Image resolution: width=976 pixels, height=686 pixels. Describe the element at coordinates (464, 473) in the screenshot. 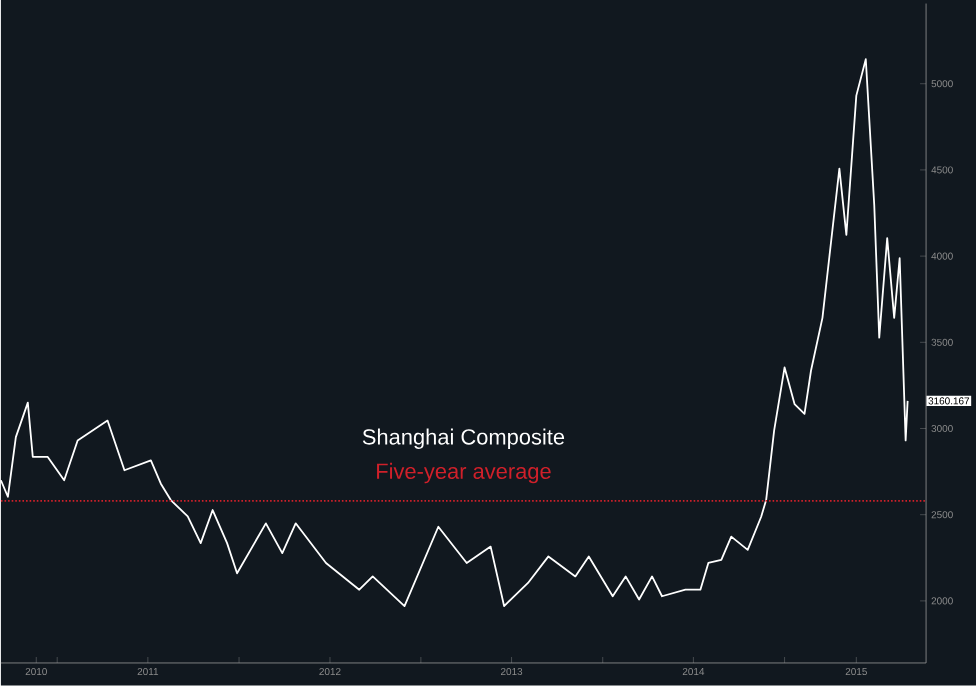

I see `ref-line-label: Five-year average` at that location.